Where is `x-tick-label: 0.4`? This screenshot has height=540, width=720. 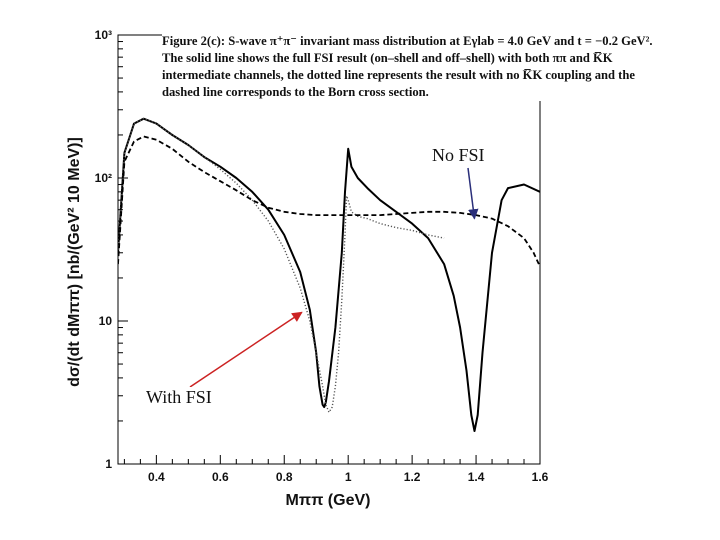 x-tick-label: 0.4 is located at coordinates (156, 477).